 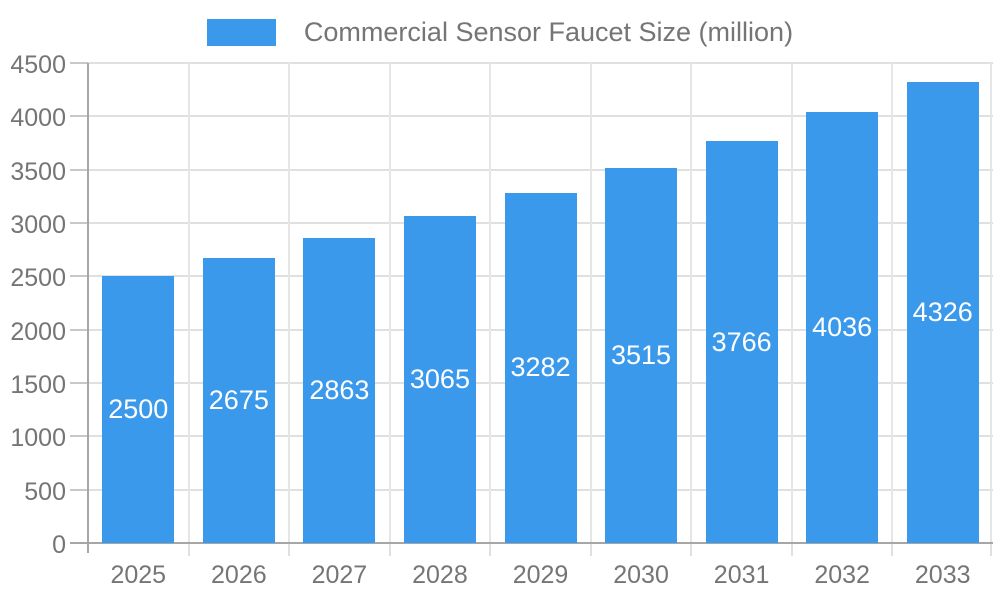 I want to click on bar-value-label: 2500, so click(x=138, y=409).